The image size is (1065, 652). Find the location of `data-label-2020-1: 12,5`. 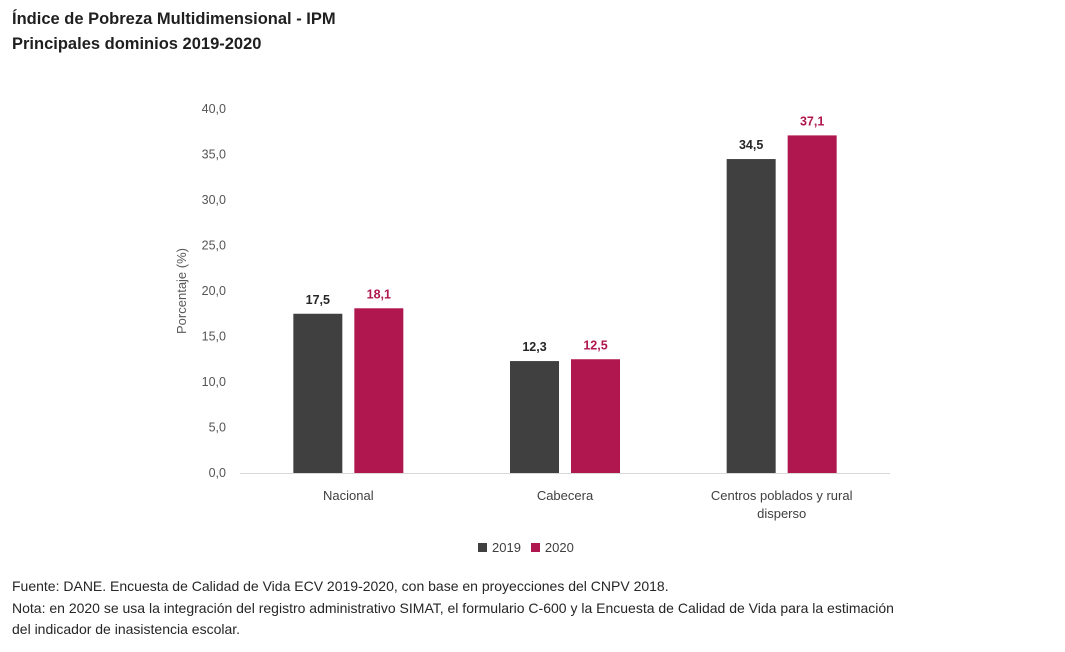

data-label-2020-1: 12,5 is located at coordinates (595, 345).